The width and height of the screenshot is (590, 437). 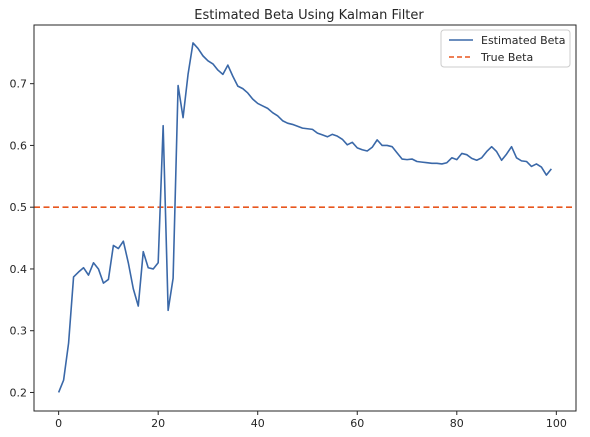 I want to click on x-tick-label: 100, so click(x=556, y=423).